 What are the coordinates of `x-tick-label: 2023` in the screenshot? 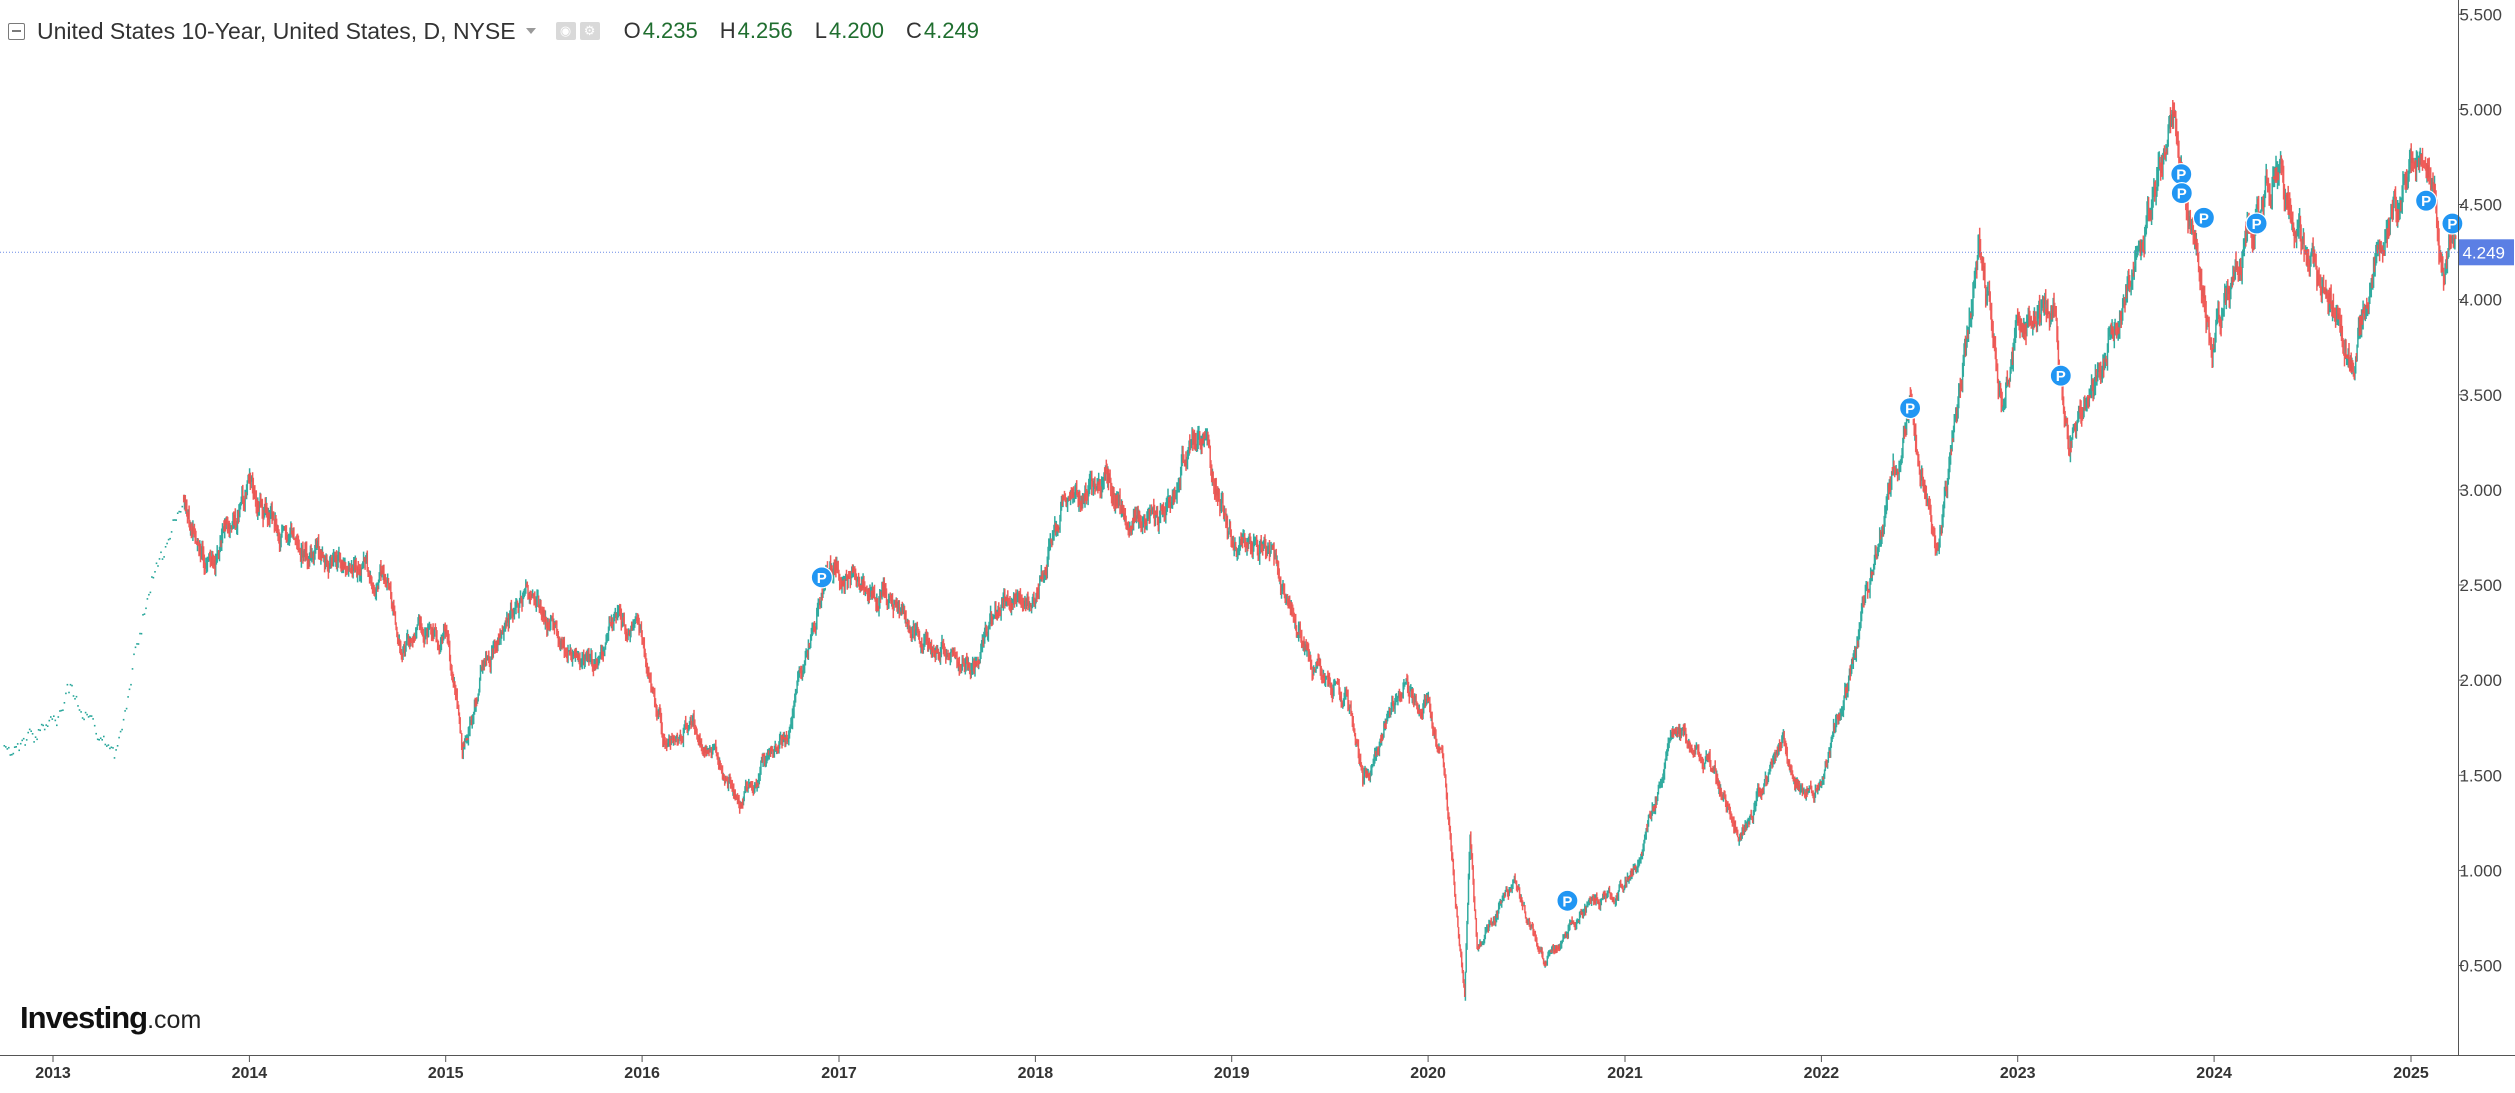 It's located at (2018, 1073).